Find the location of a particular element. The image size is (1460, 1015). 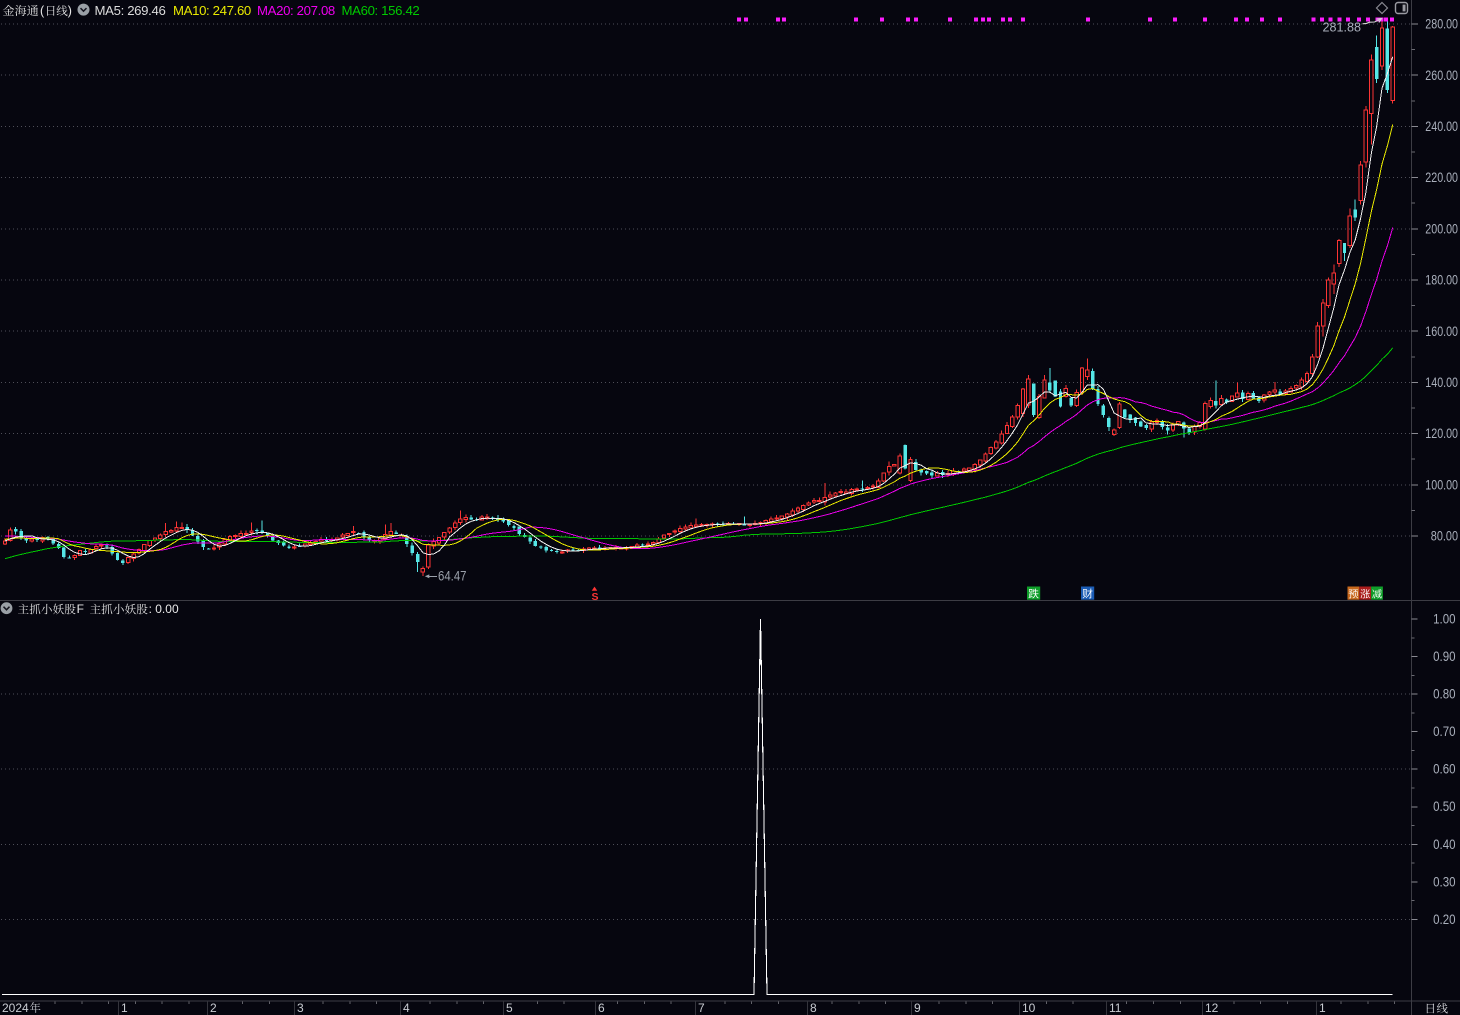

svg-text: 64.47 is located at coordinates (452, 575).